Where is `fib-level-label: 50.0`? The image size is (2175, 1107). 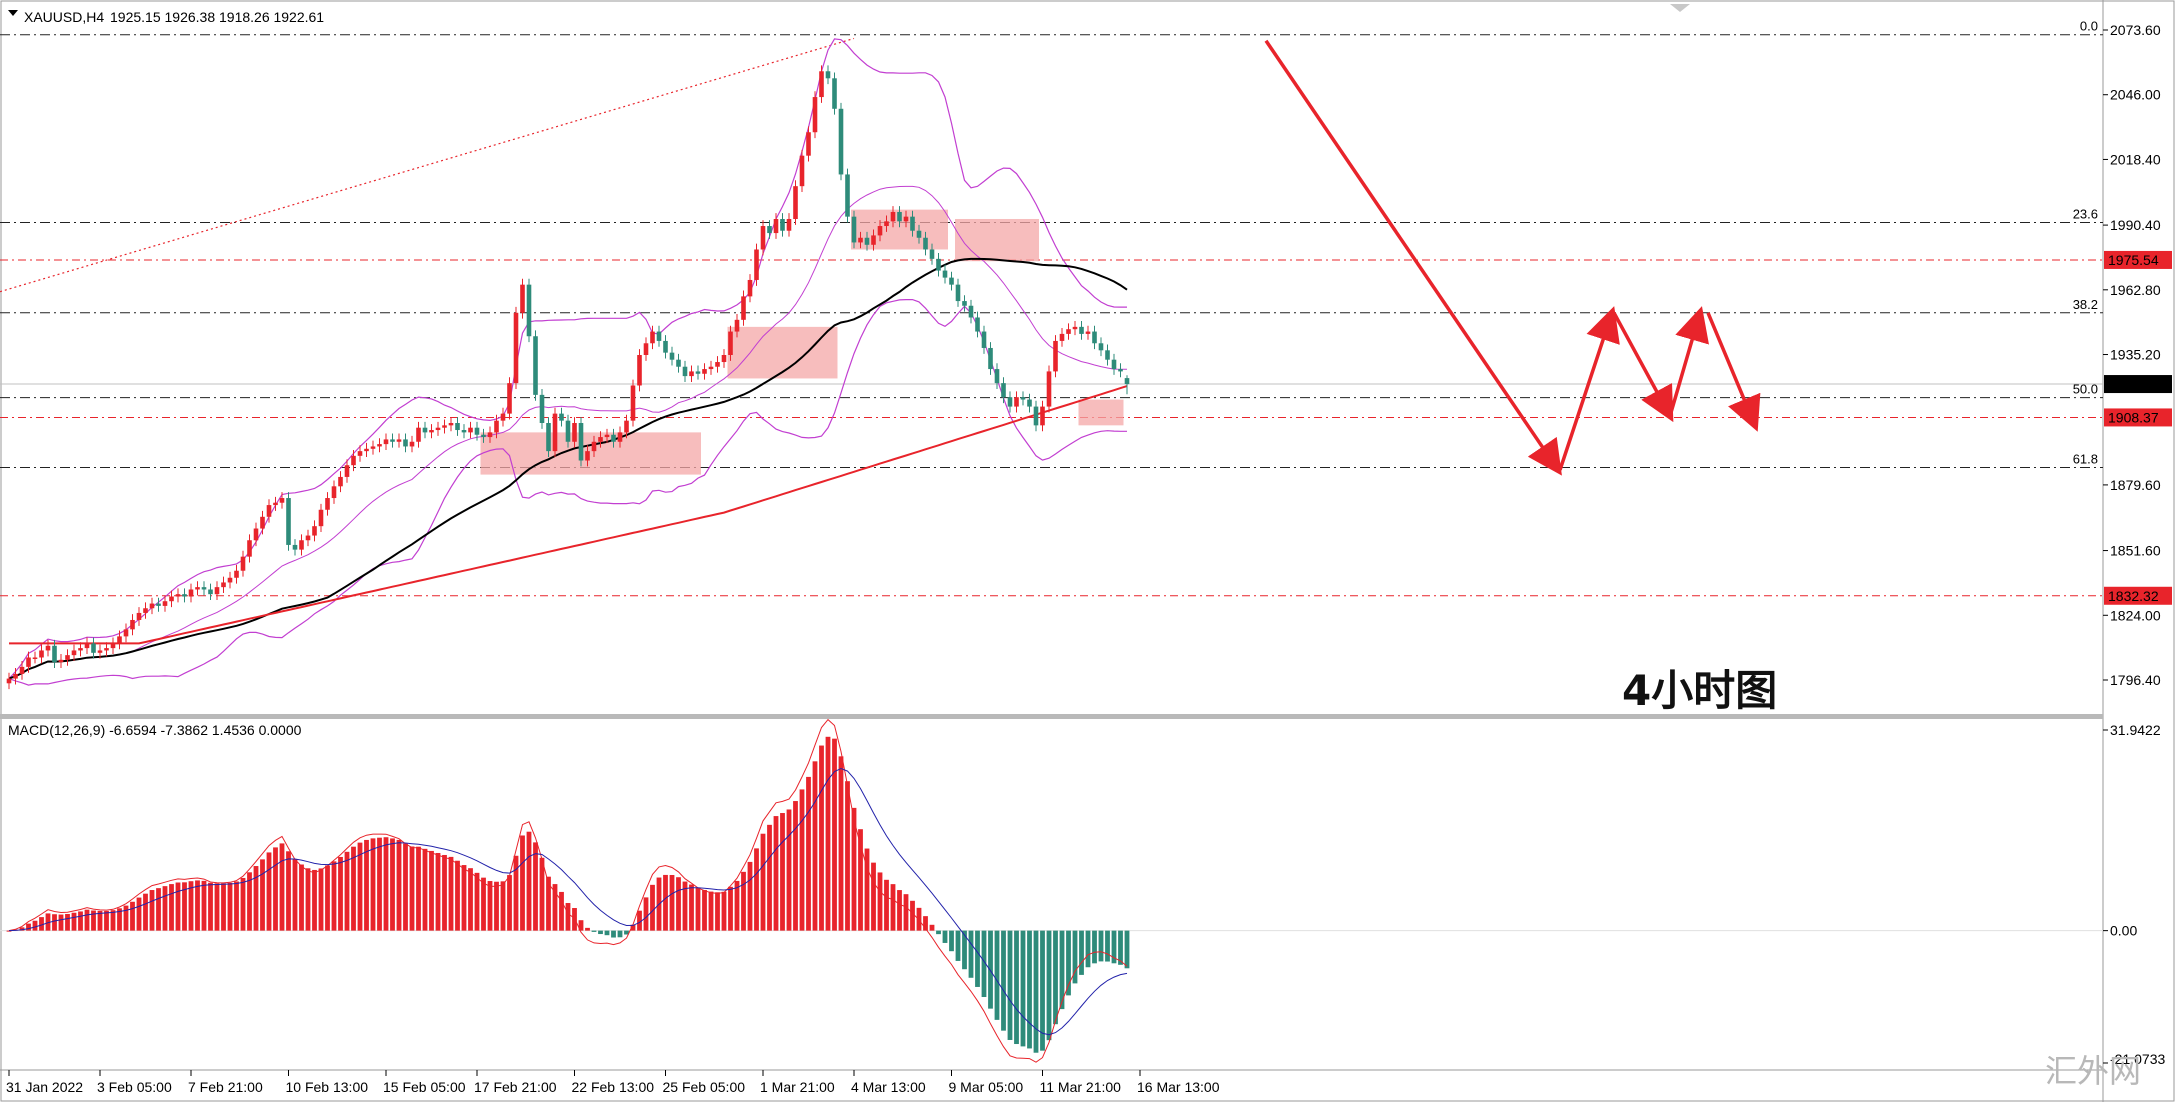
fib-level-label: 50.0 is located at coordinates (2085, 389).